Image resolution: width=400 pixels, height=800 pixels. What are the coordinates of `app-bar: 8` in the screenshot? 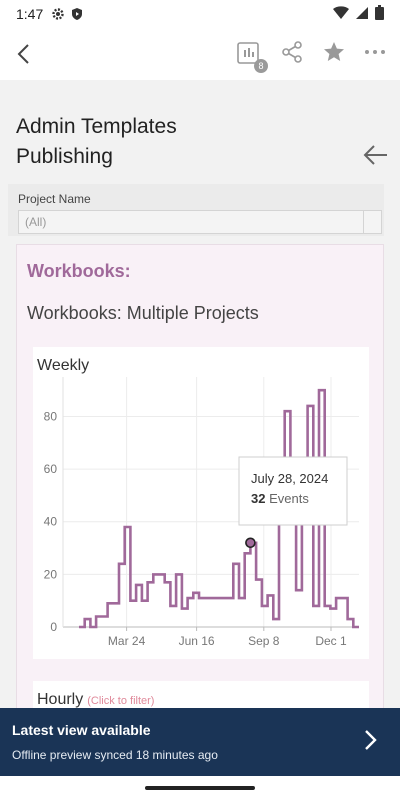 It's located at (200, 54).